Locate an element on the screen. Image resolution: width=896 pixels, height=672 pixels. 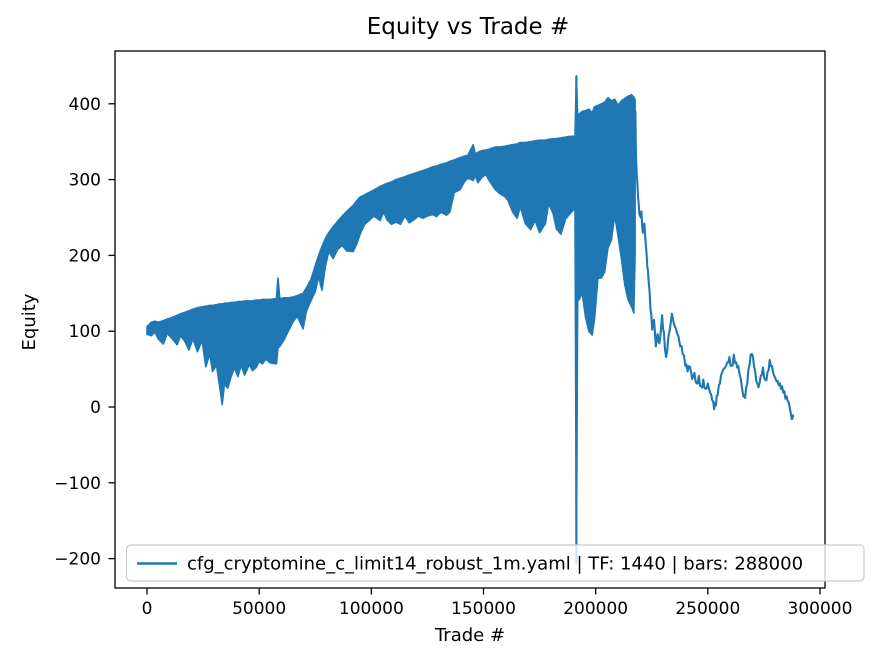
x-tick-label: 200000 is located at coordinates (595, 609).